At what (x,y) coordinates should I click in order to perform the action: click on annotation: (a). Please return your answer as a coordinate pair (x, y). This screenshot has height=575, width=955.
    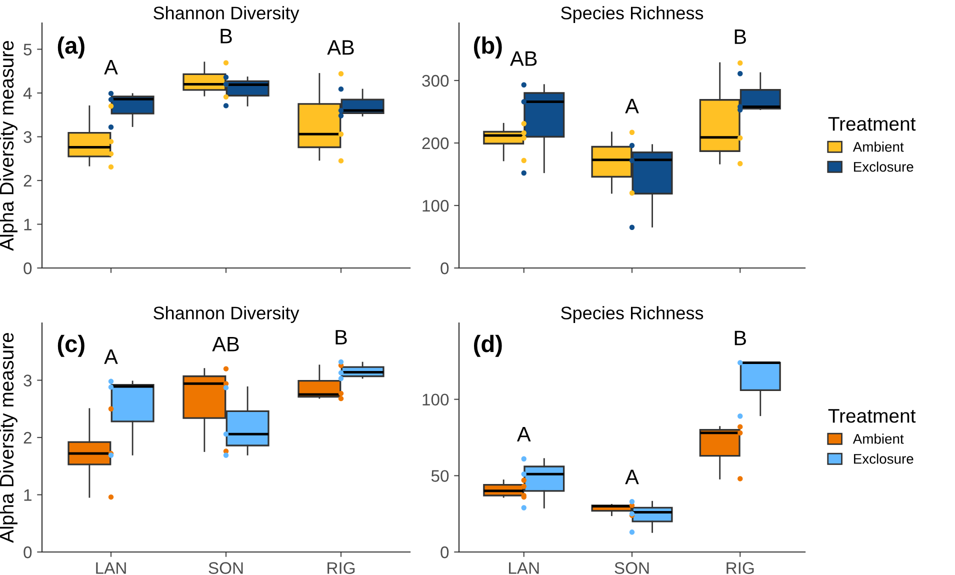
    Looking at the image, I should click on (71, 47).